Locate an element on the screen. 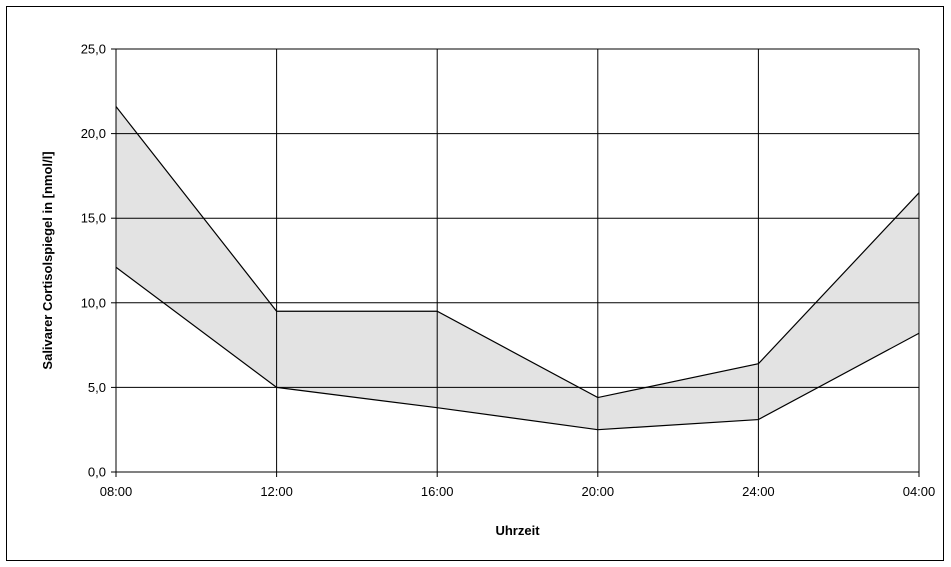 This screenshot has width=951, height=567. x-tick-label: 20:00 is located at coordinates (598, 491).